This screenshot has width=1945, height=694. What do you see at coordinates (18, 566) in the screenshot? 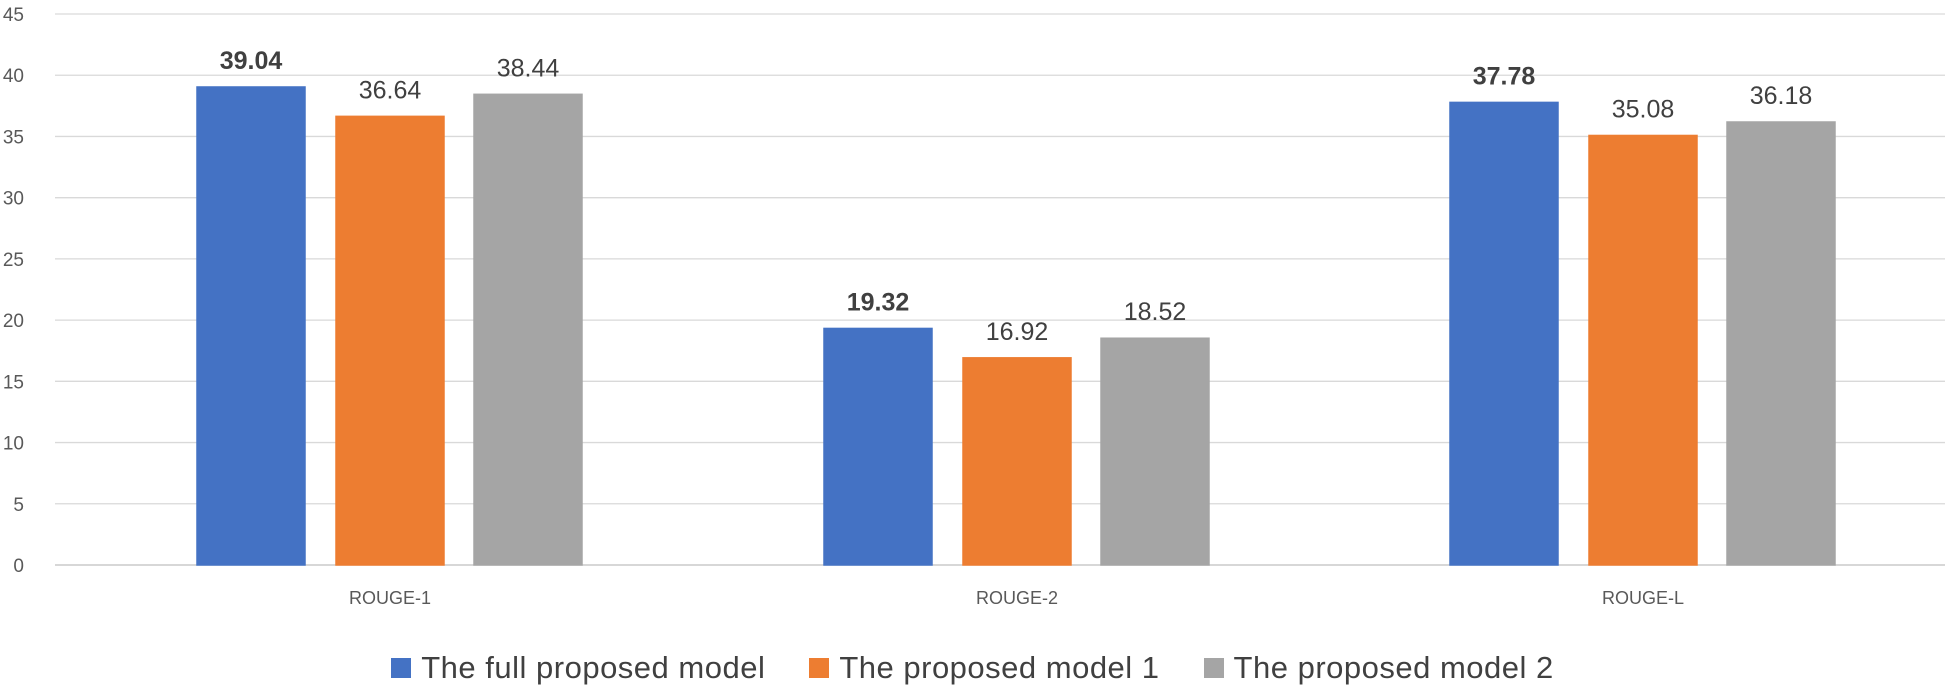
I see `y-tick-label: 0` at bounding box center [18, 566].